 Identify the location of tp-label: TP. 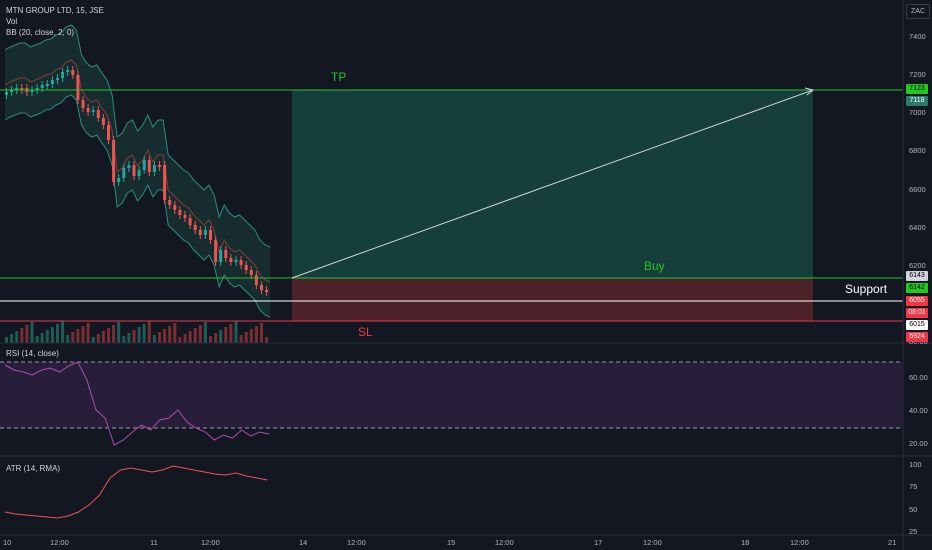
(339, 77).